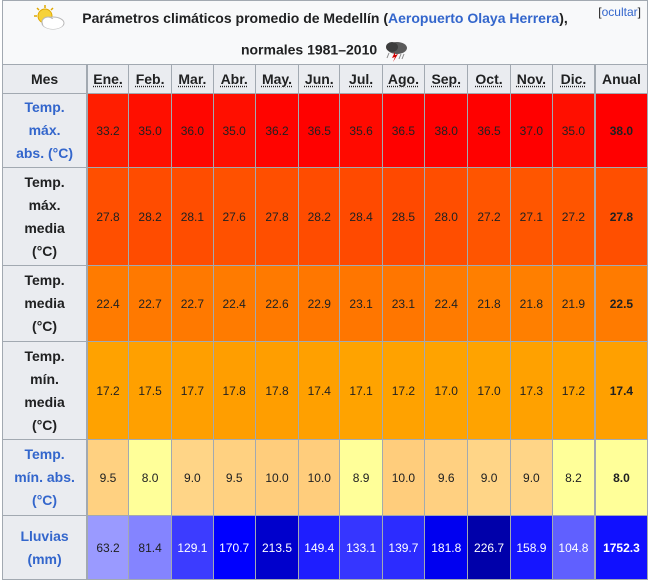 The image size is (652, 580). What do you see at coordinates (150, 79) in the screenshot?
I see `header-month: Feb.` at bounding box center [150, 79].